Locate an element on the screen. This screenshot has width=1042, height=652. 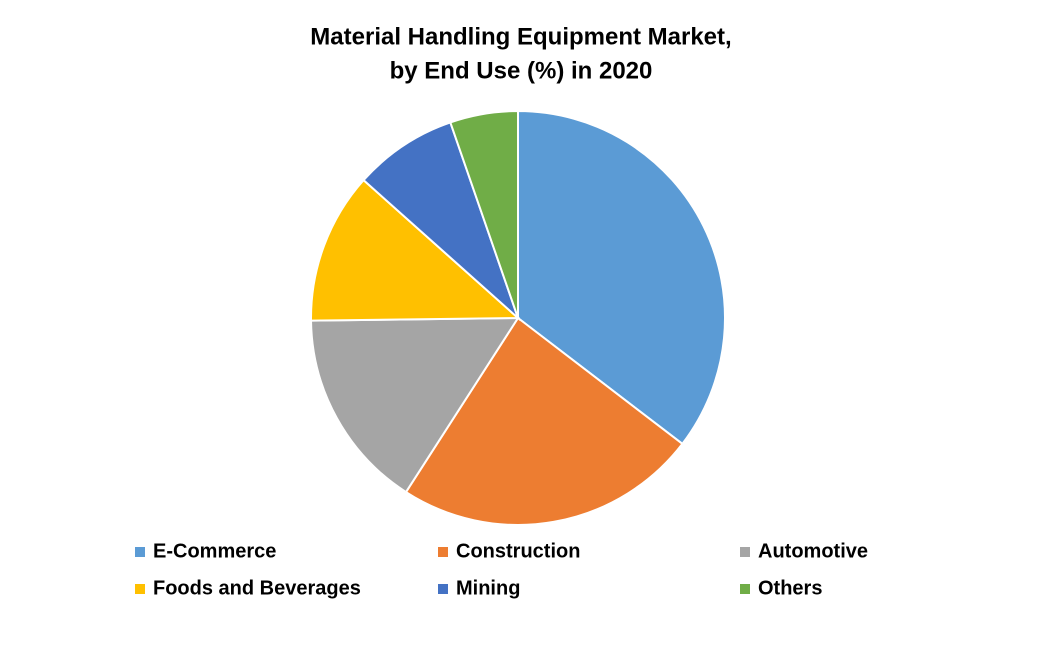
chart-title: Material Handling Equipment Market, is located at coordinates (520, 36).